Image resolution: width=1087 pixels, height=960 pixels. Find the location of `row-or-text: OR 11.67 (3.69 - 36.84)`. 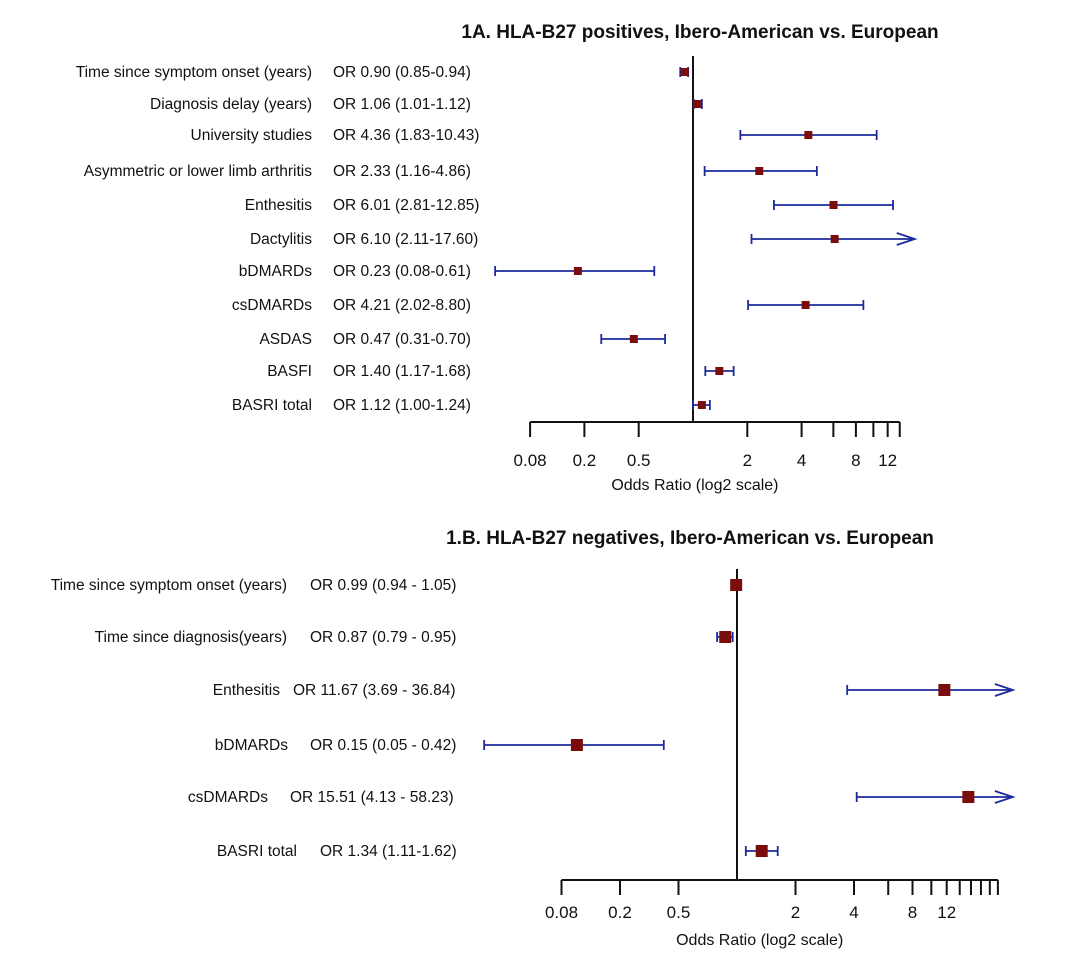

row-or-text: OR 11.67 (3.69 - 36.84) is located at coordinates (374, 690).